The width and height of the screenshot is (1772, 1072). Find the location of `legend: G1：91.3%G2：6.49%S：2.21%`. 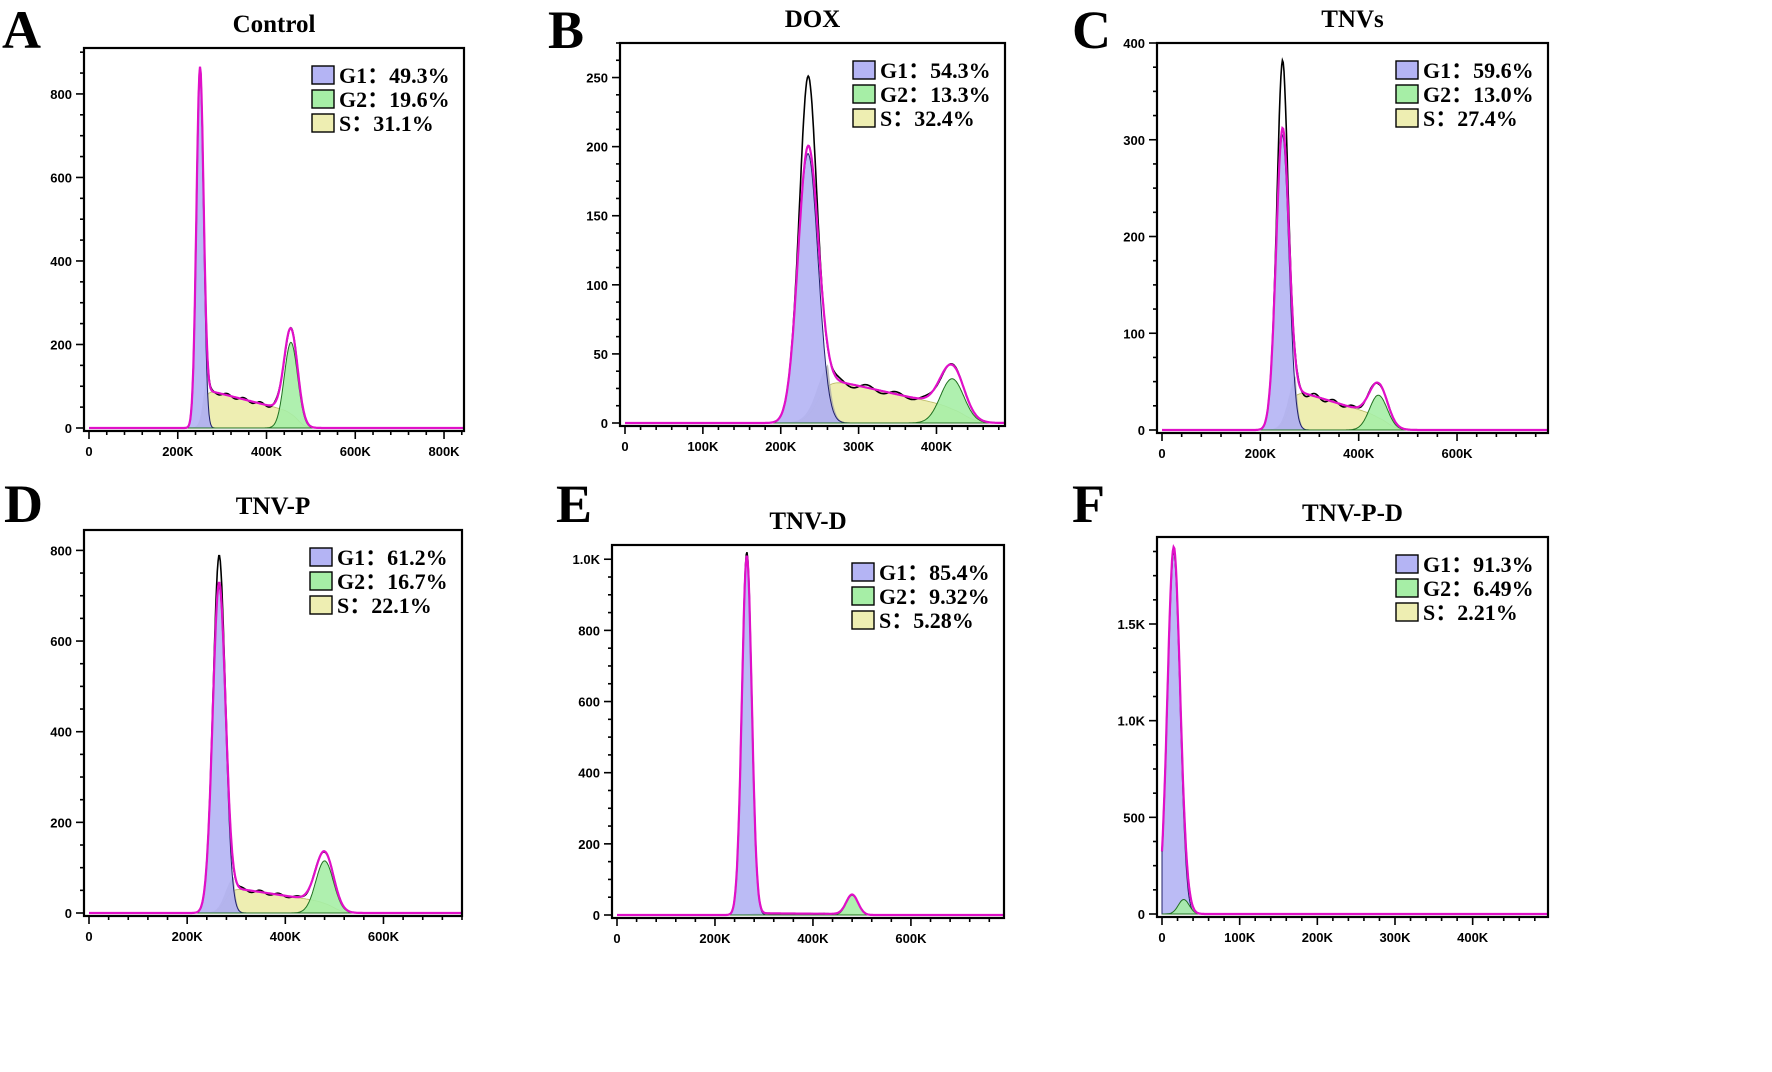

legend: G1：91.3%G2：6.49%S：2.21% is located at coordinates (1464, 588).